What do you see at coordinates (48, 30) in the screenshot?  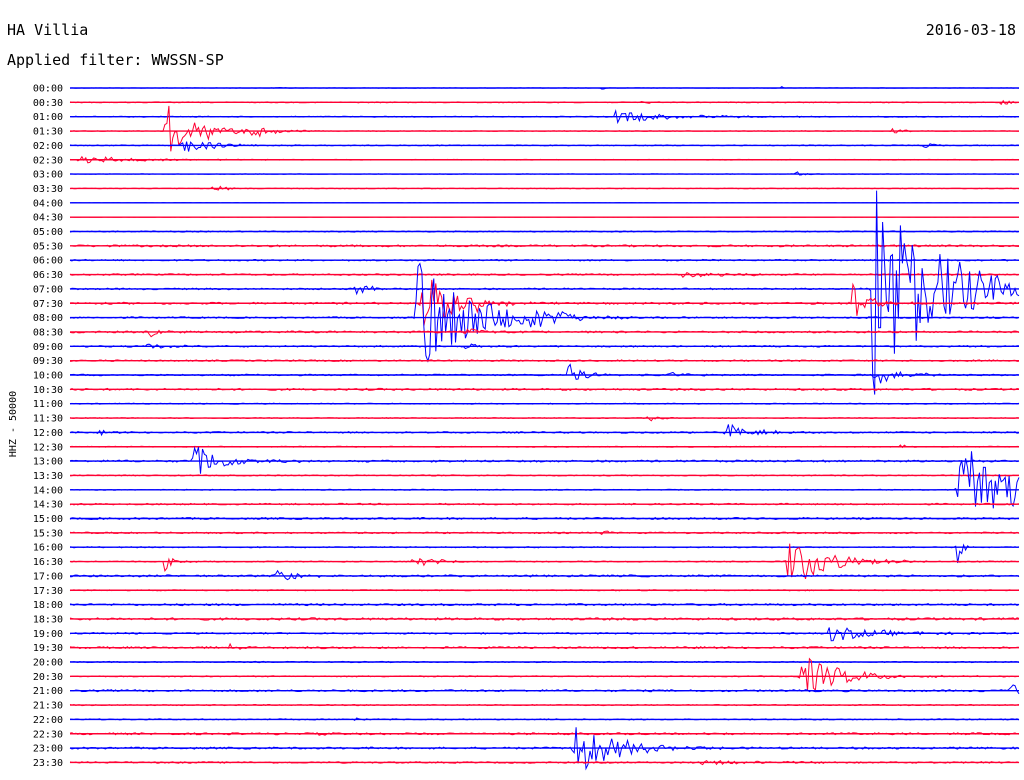 I see `station-name: HA Villia` at bounding box center [48, 30].